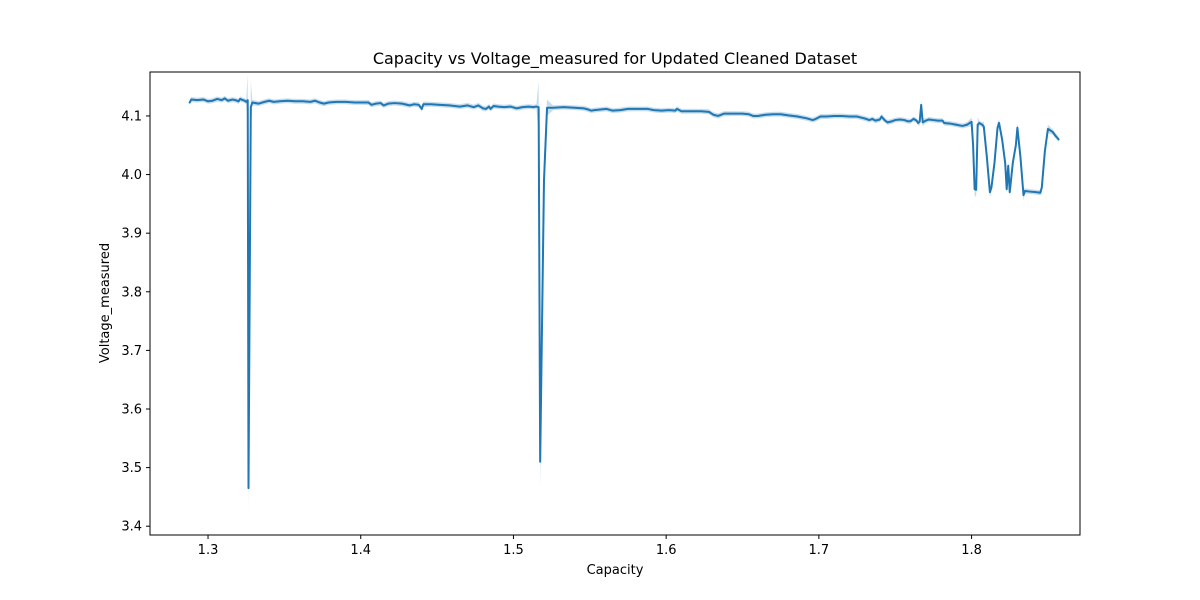  What do you see at coordinates (513, 550) in the screenshot?
I see `x-tick-label: 1.5` at bounding box center [513, 550].